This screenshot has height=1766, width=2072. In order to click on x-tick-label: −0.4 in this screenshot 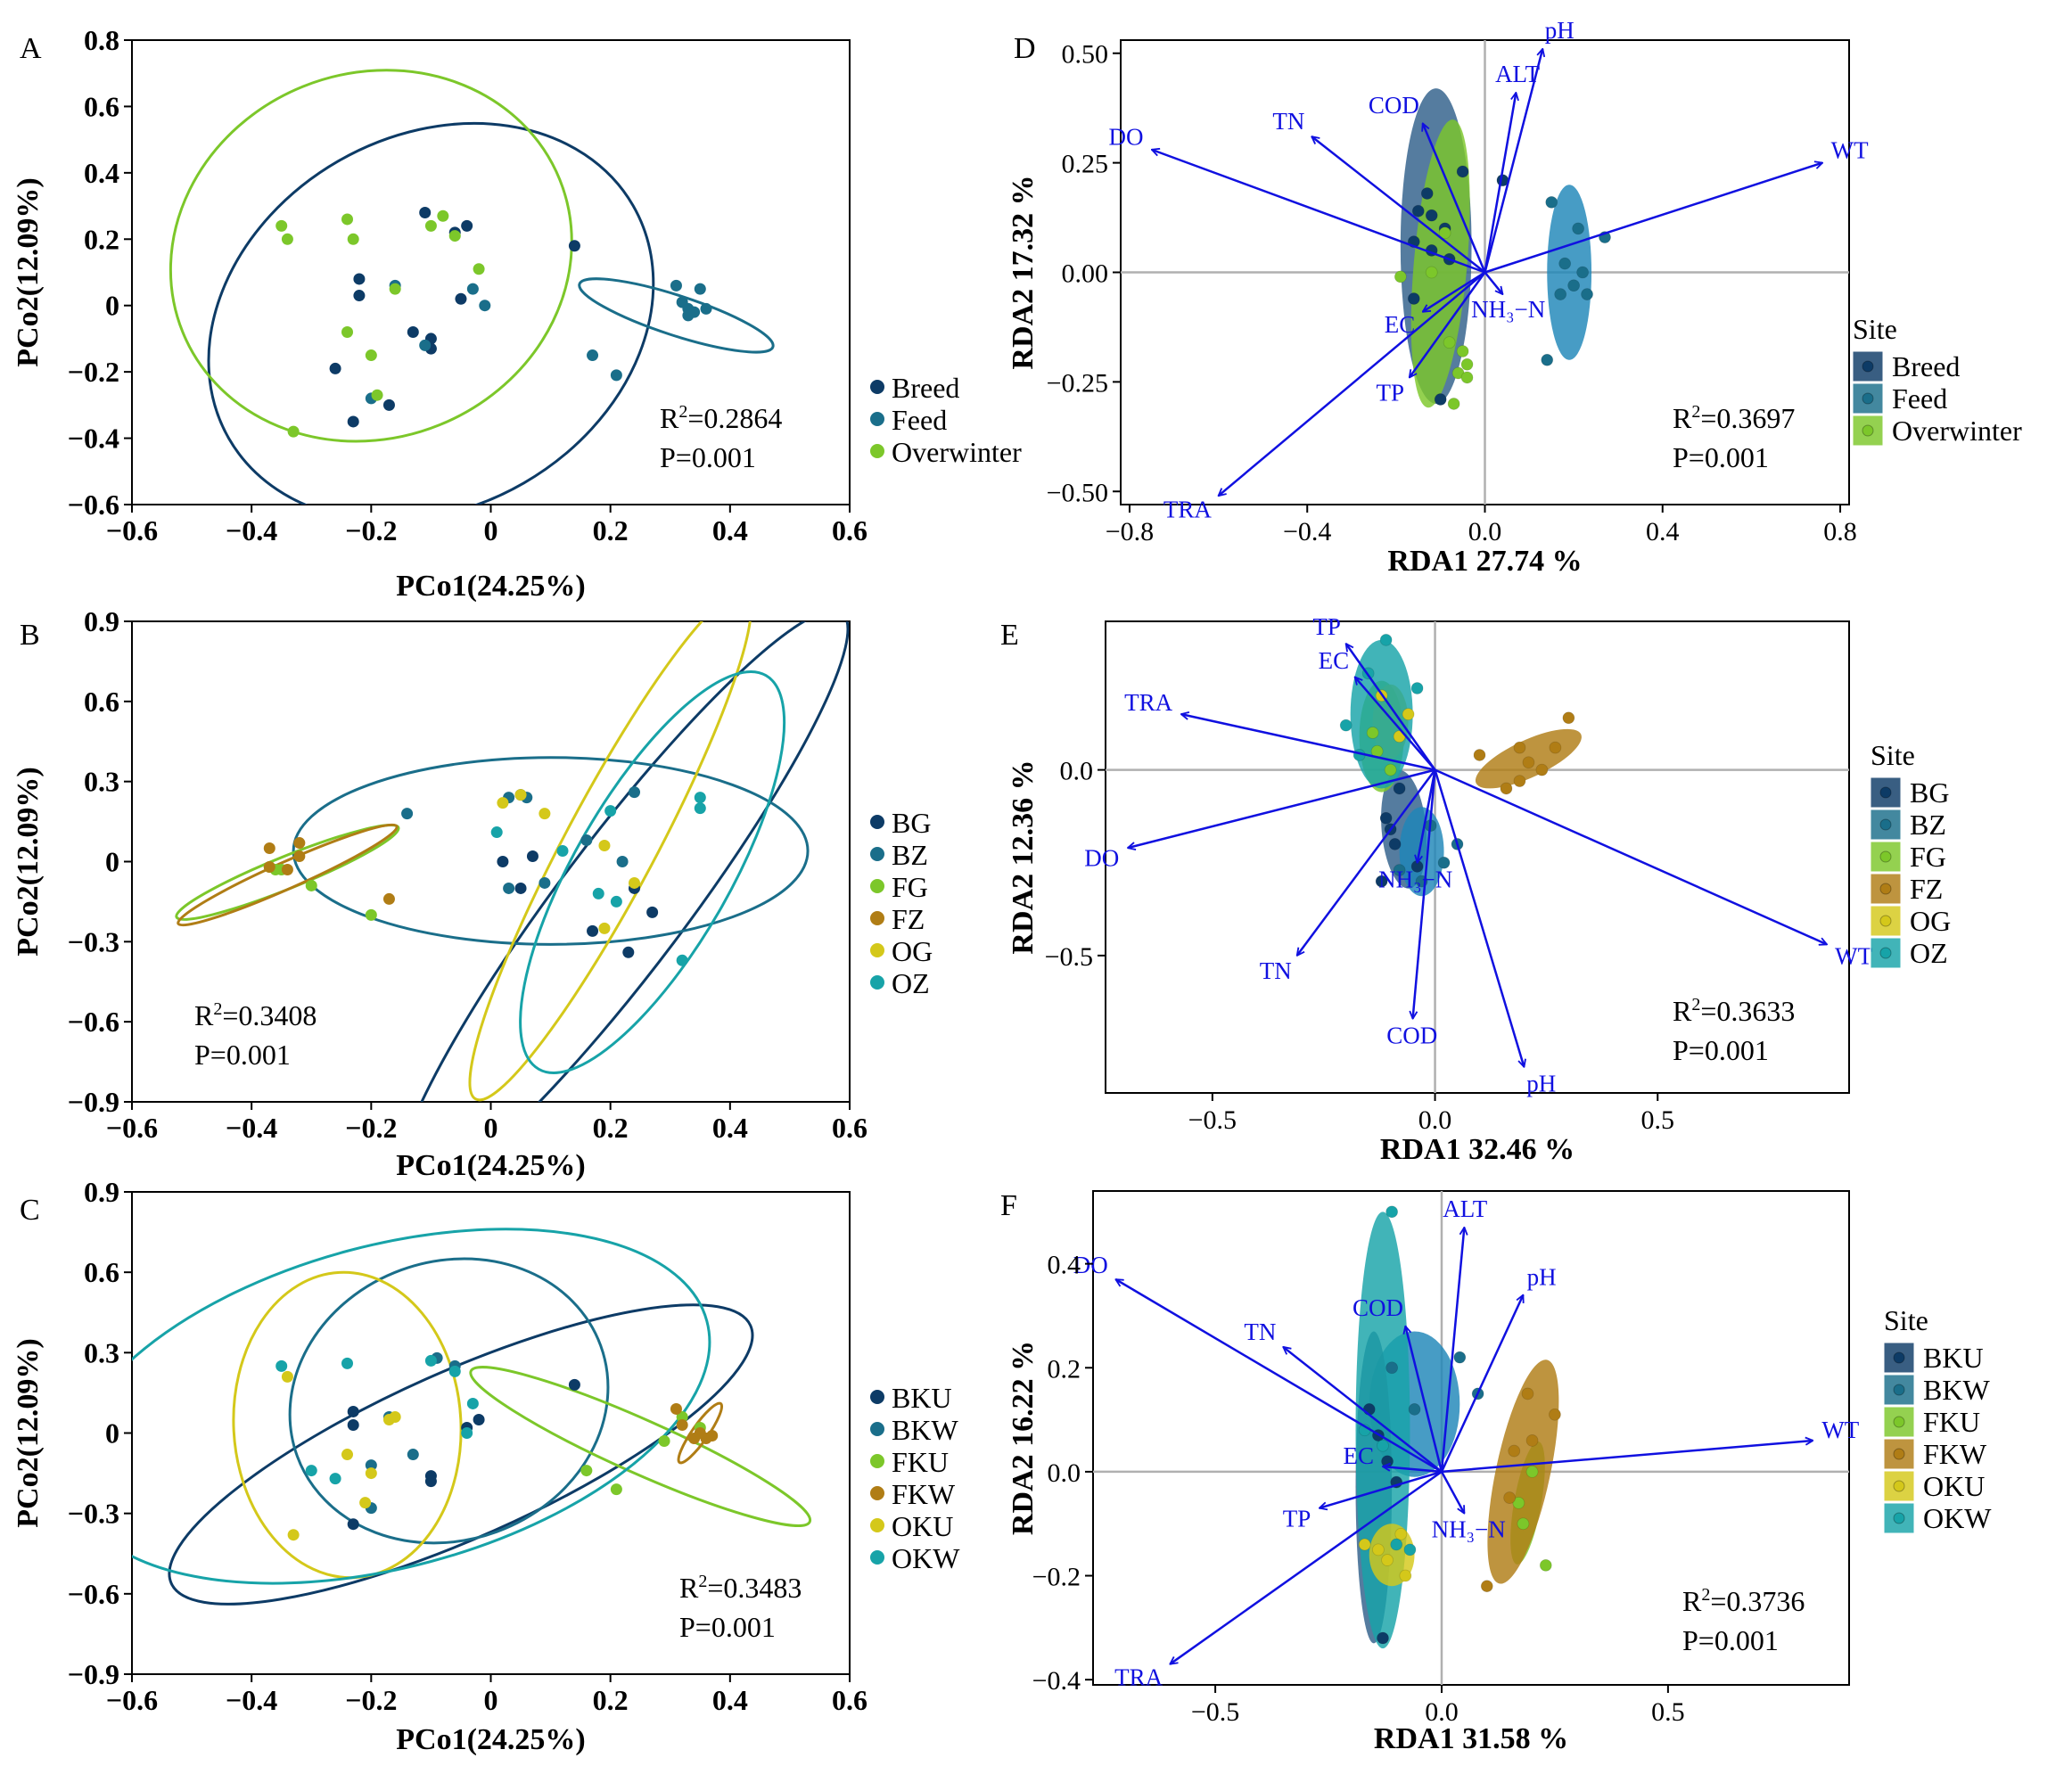, I will do `click(252, 1128)`.